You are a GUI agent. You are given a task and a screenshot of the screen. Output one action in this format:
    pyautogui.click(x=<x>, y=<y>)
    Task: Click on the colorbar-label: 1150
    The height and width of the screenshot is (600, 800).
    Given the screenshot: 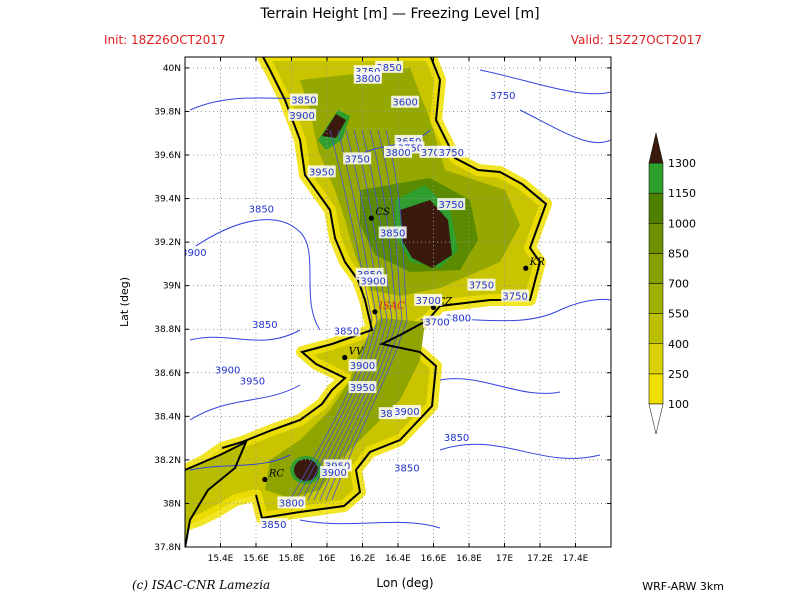 What is the action you would take?
    pyautogui.click(x=682, y=193)
    